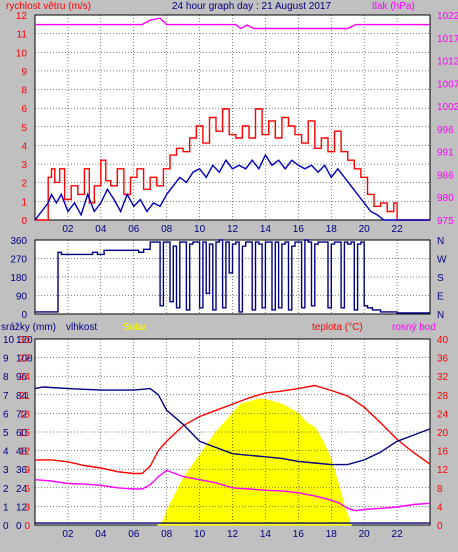 This screenshot has width=458, height=552. Describe the element at coordinates (6, 452) in the screenshot. I see `rain-y-tick: 4` at that location.